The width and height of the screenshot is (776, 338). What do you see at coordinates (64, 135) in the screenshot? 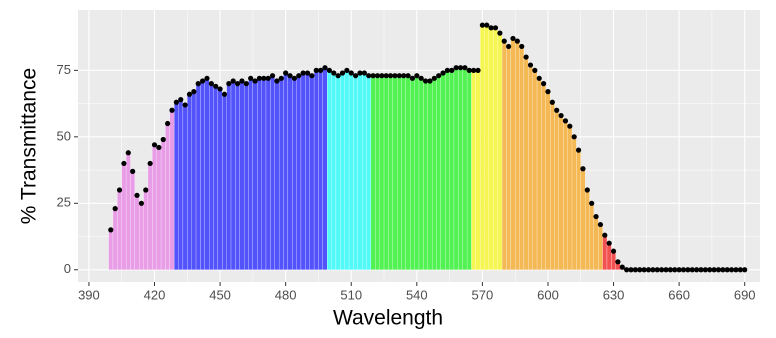
I see `y-tick-label: 50` at bounding box center [64, 135].